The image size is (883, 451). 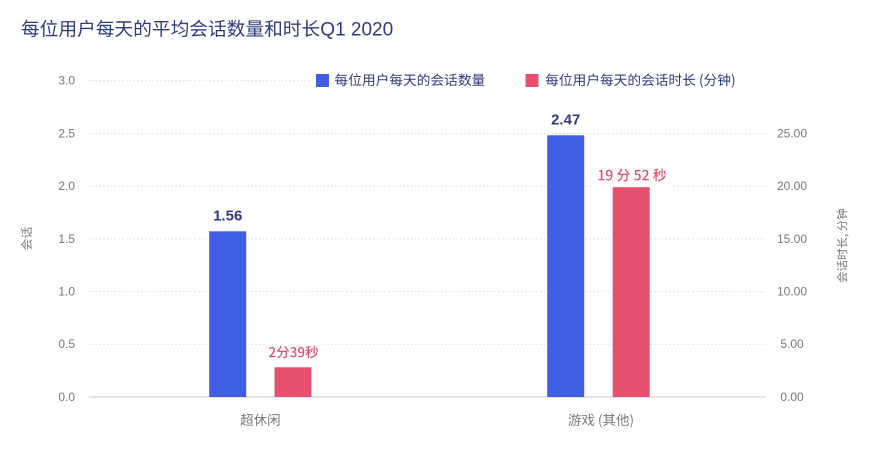 I want to click on svg-text: 15.00, so click(x=792, y=239).